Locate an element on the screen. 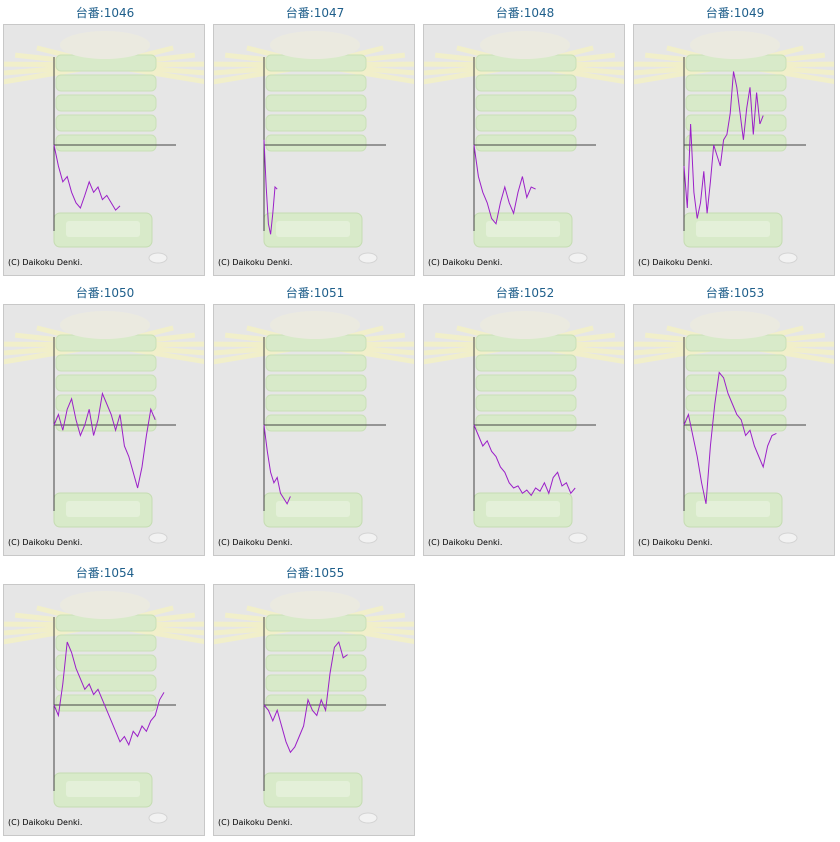 Image resolution: width=840 pixels, height=842 pixels. machine-graph-card: 台番:1046 (C) Daikoku Denki. is located at coordinates (105, 140).